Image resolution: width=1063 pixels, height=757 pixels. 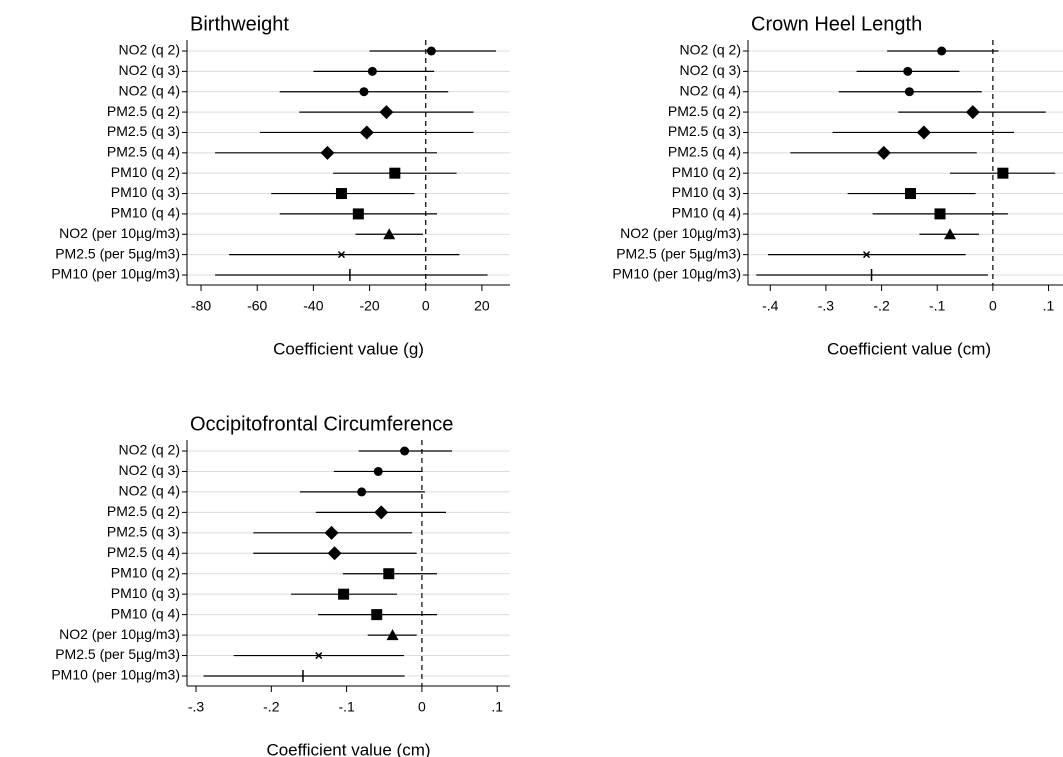 I want to click on chart-title: Birthweight, so click(x=239, y=24).